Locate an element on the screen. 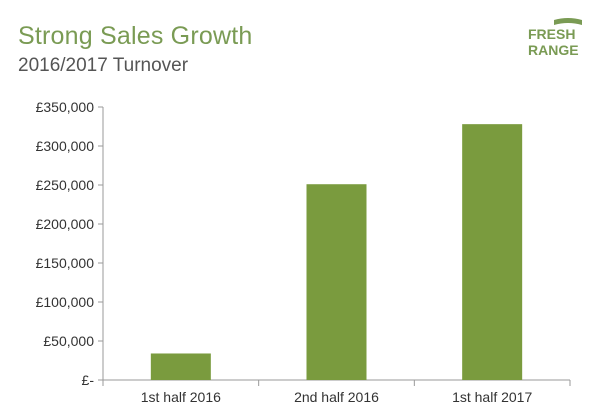 Image resolution: width=600 pixels, height=420 pixels. svg-text: FRESH is located at coordinates (551, 34).